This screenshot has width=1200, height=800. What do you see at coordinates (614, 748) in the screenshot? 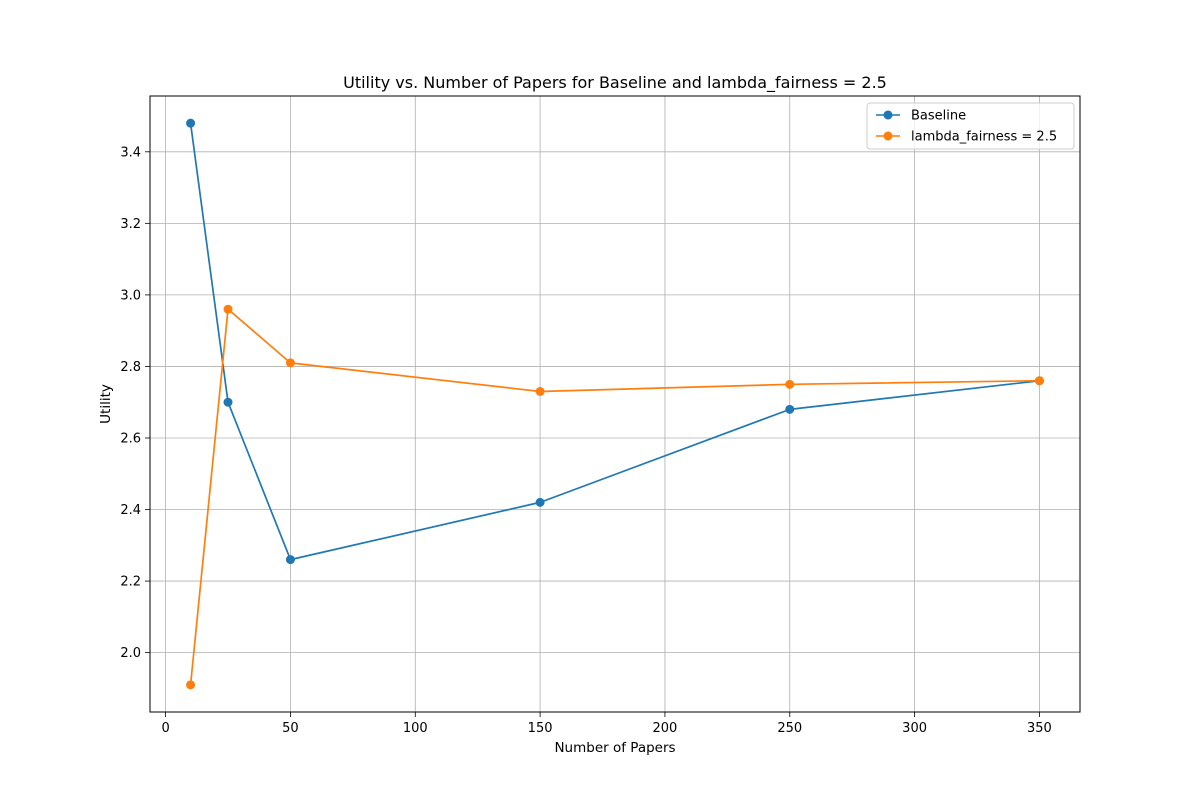
I see `x-axis-label: Number of Papers` at bounding box center [614, 748].